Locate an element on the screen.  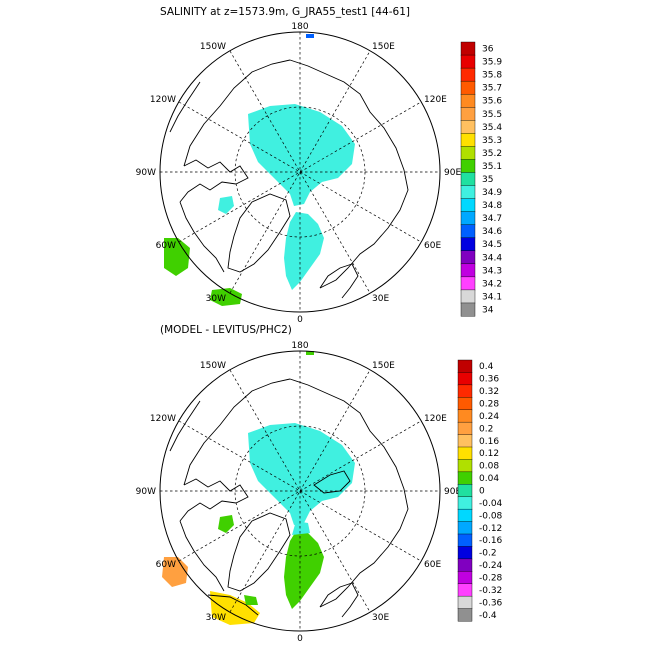
lon-label-150w: 150W is located at coordinates (213, 47).